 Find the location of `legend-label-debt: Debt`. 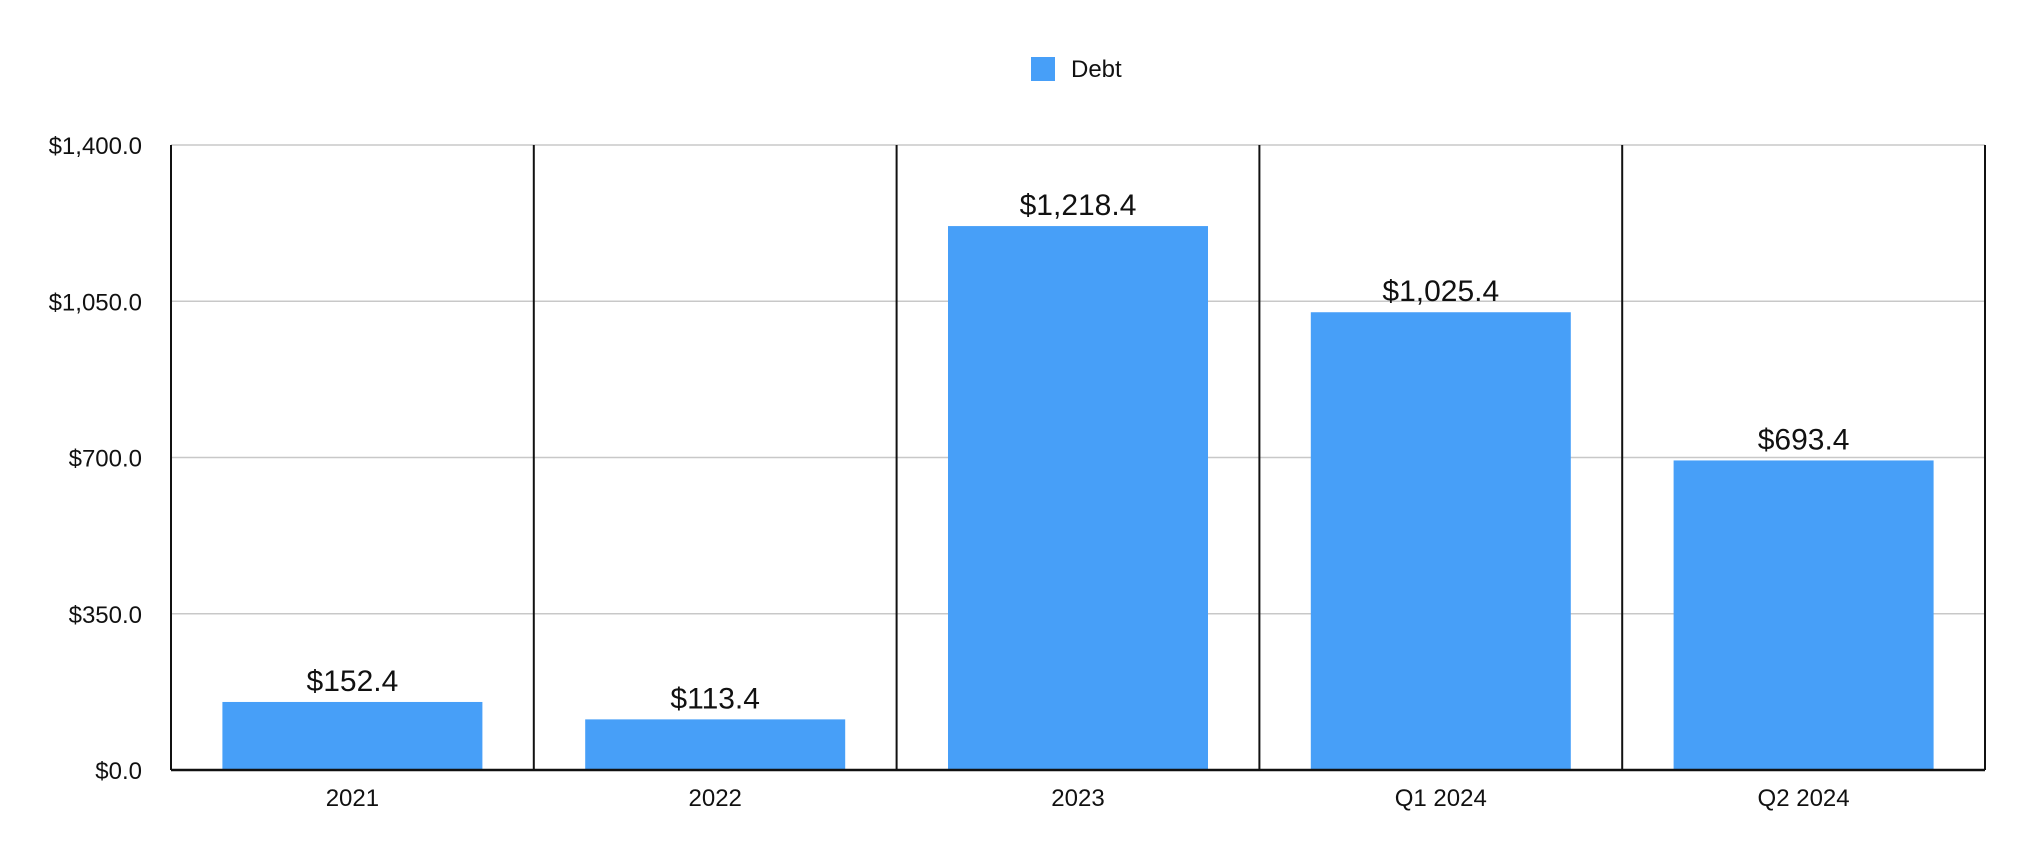

legend-label-debt: Debt is located at coordinates (1096, 69).